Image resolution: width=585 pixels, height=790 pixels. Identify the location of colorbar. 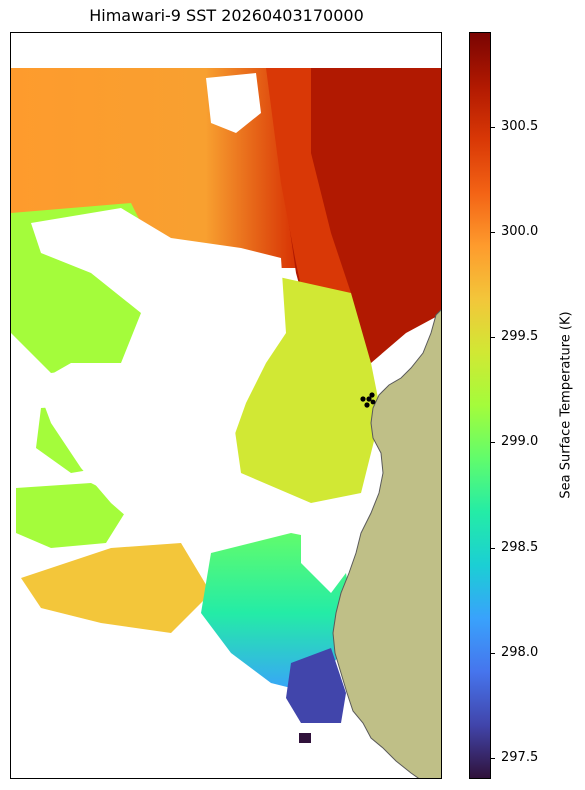
(480, 405).